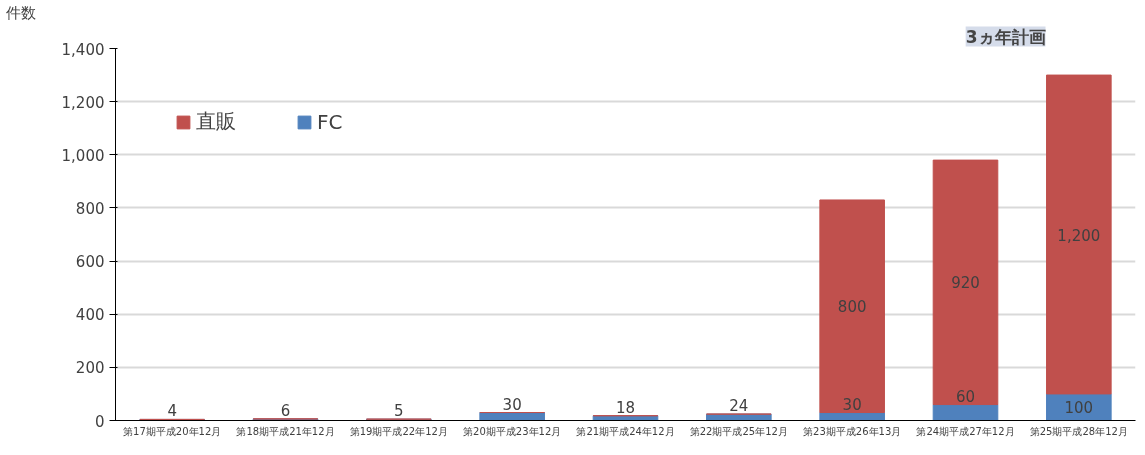 The width and height of the screenshot is (1145, 455). What do you see at coordinates (285, 410) in the screenshot?
I see `data-label: 6` at bounding box center [285, 410].